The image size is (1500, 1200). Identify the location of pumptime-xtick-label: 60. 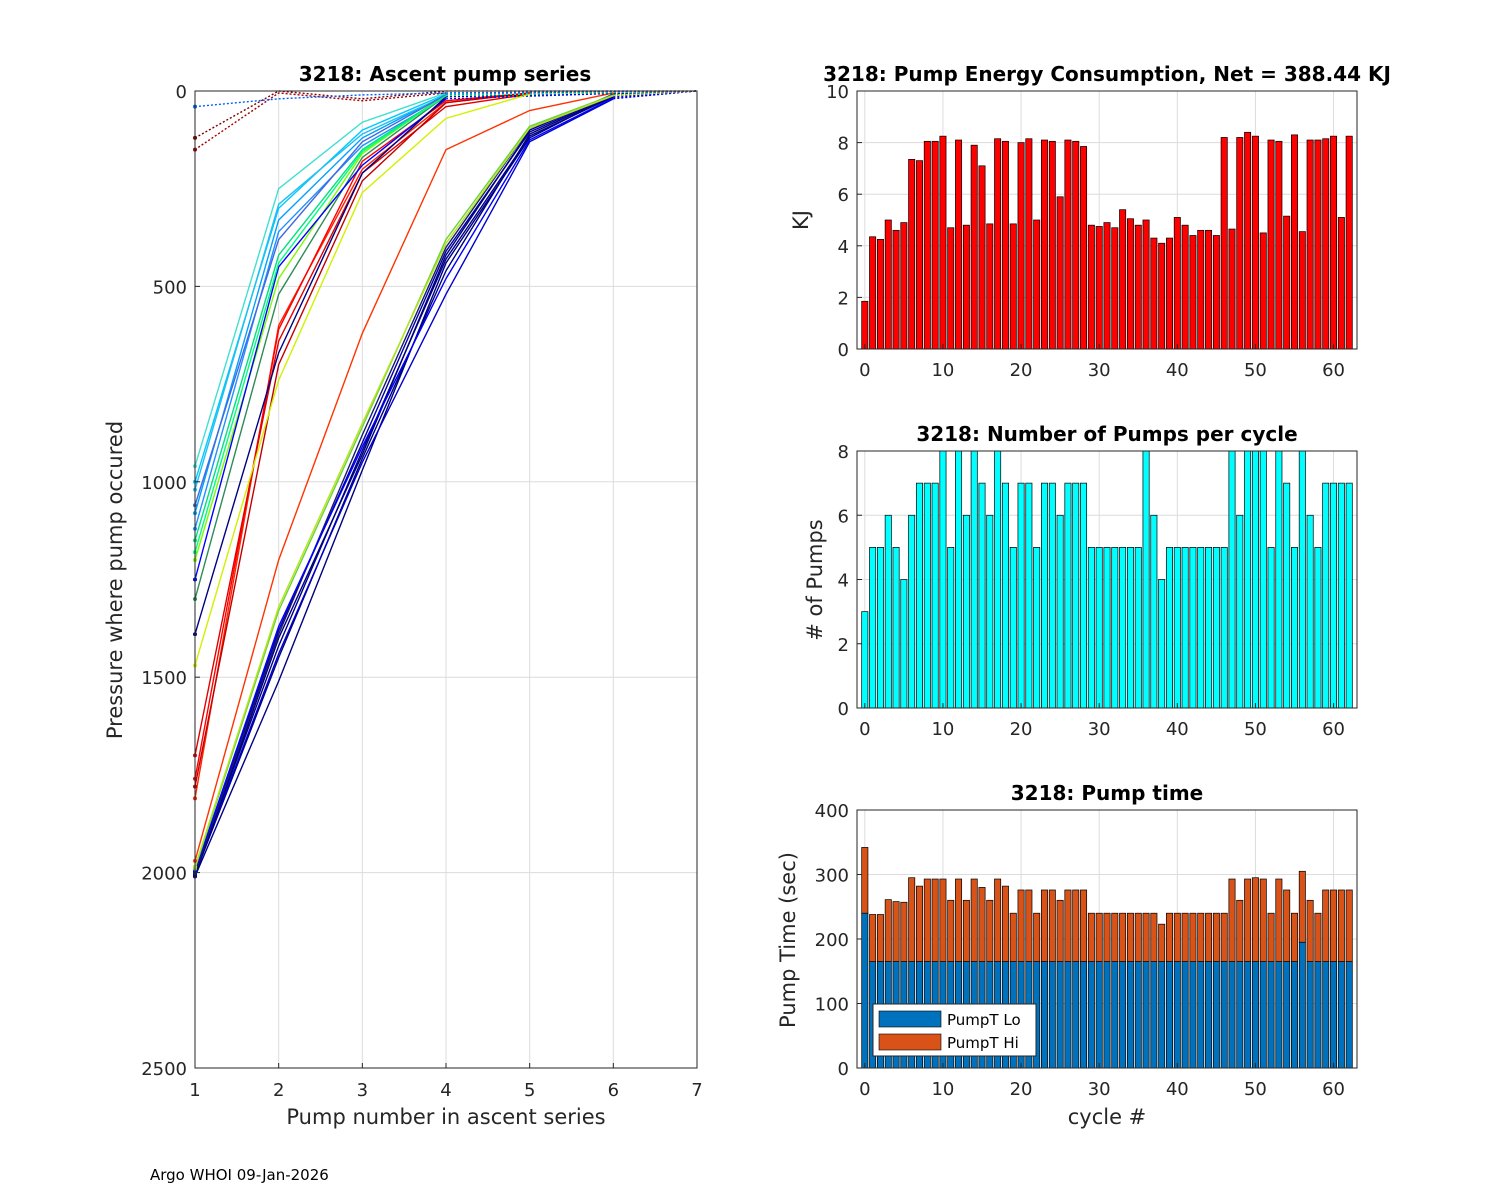
(1333, 1089).